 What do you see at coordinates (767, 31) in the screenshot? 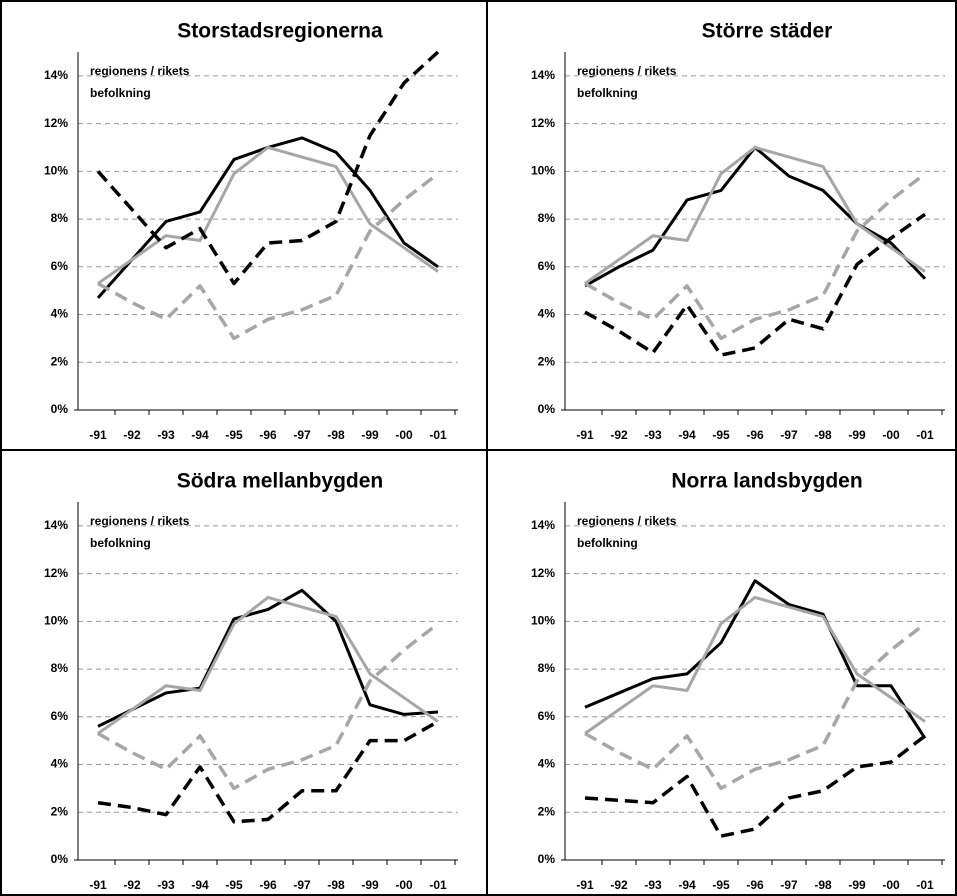
I see `chart-title: Större städer` at bounding box center [767, 31].